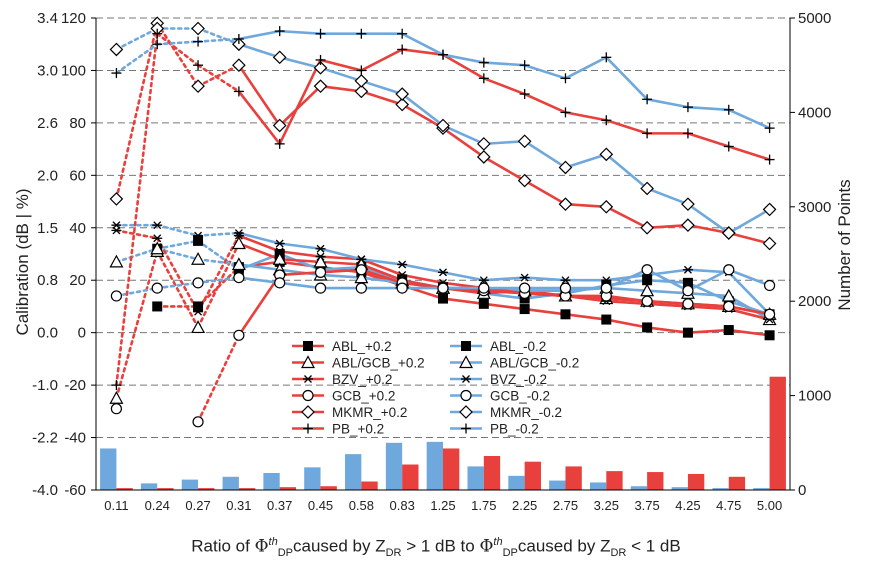 This screenshot has width=872, height=572. I want to click on series-ABL_+0.2, so click(463, 298).